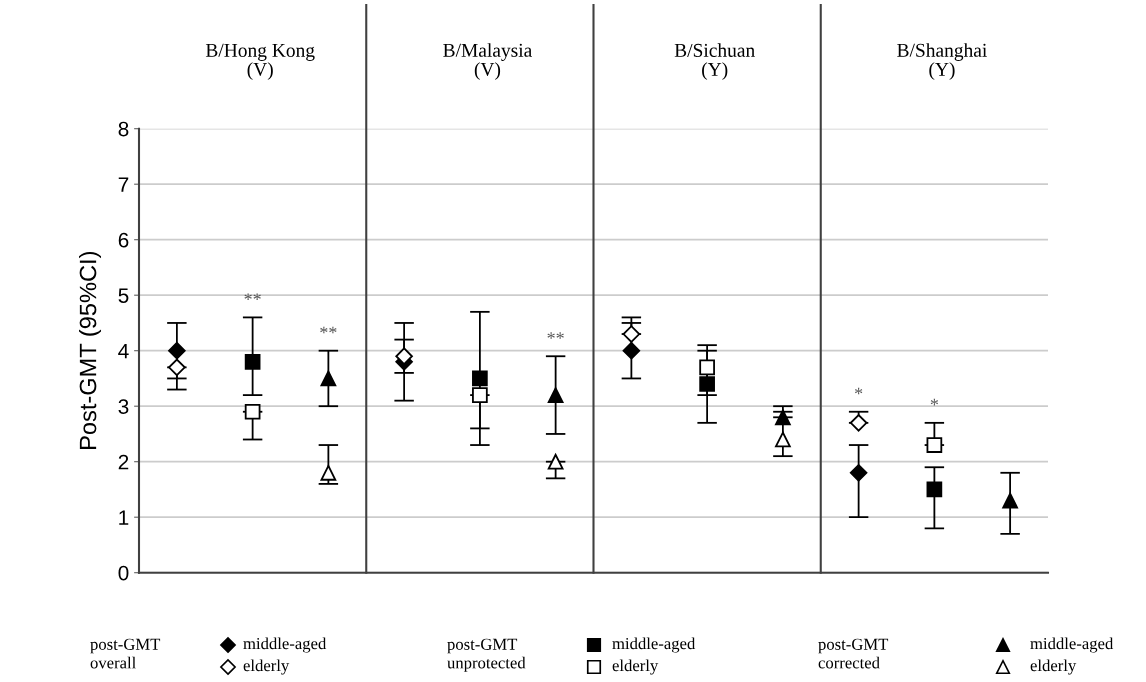 The image size is (1146, 682). I want to click on y-tick-label: 4, so click(123, 351).